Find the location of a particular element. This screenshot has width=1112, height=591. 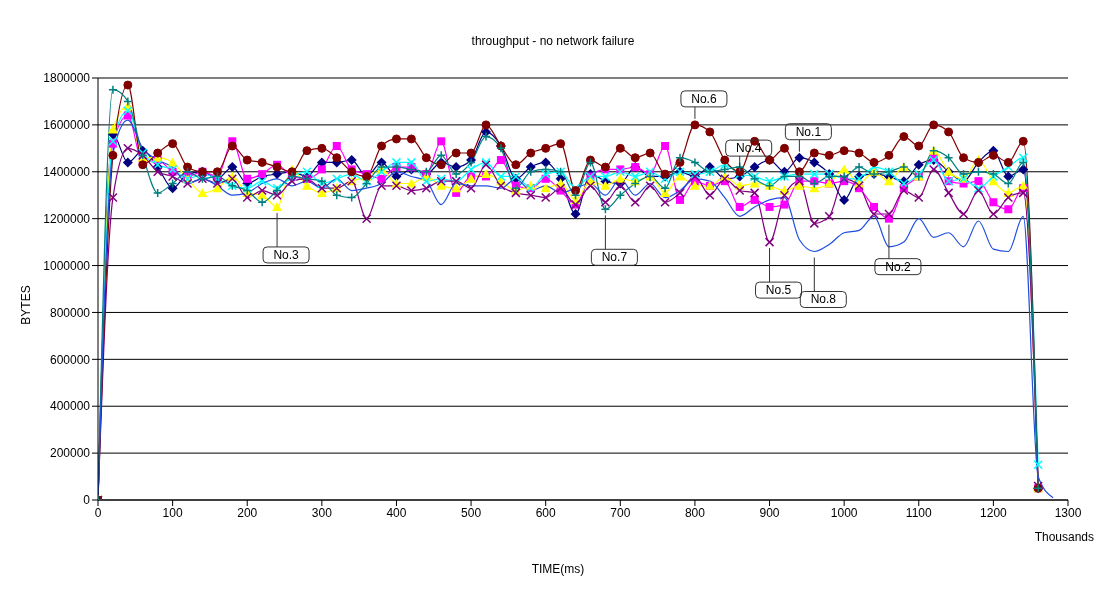

y-tick-label: 400000 is located at coordinates (70, 406).